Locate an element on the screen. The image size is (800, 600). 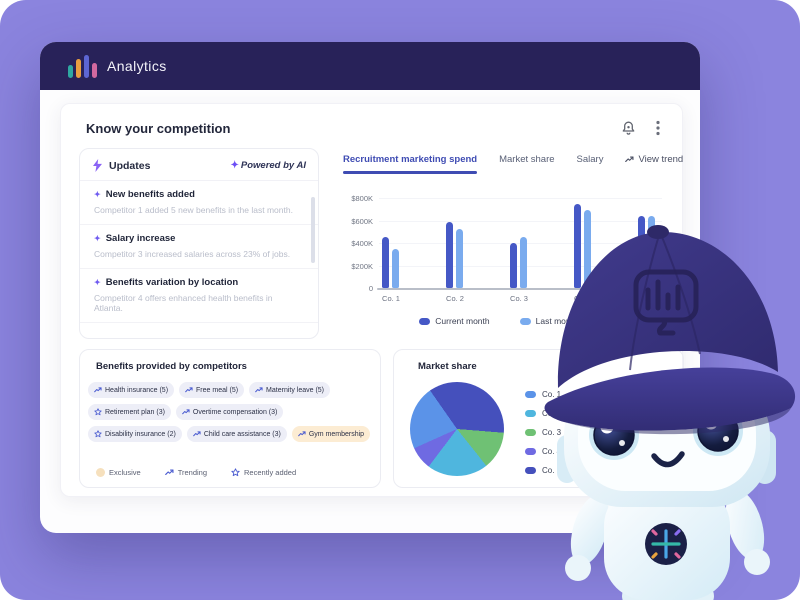
bar-co-3-current is located at coordinates (513, 265).